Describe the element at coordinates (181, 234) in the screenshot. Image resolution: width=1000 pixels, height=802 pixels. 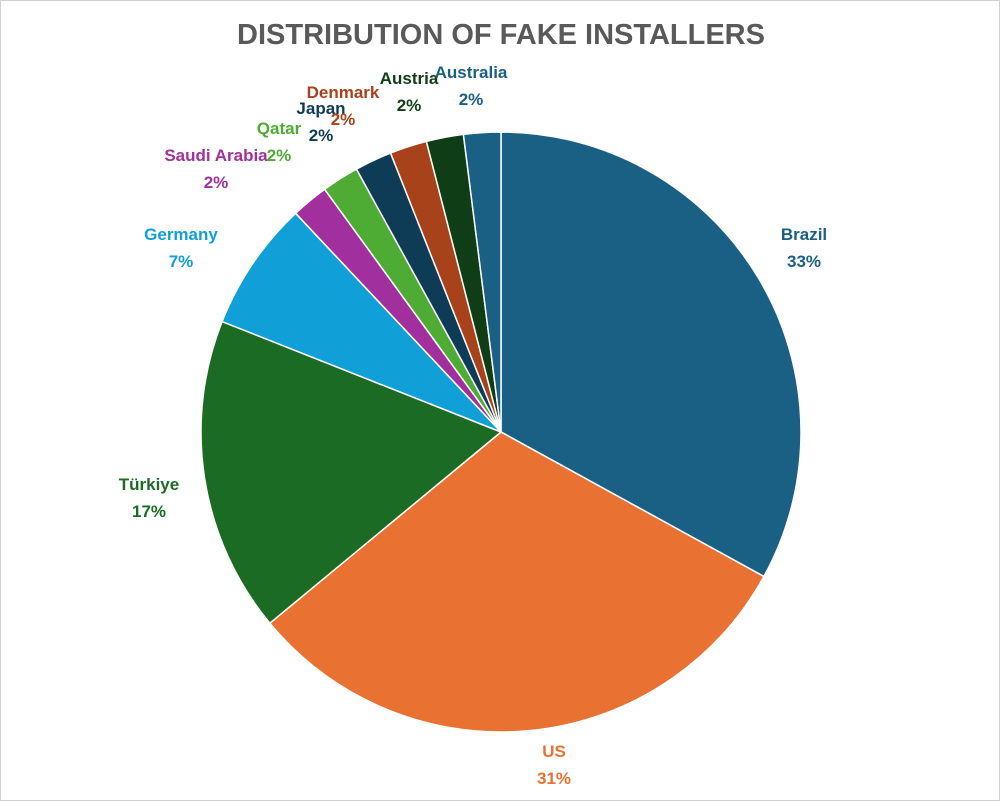
I see `data-label-name-germany: Germany` at that location.